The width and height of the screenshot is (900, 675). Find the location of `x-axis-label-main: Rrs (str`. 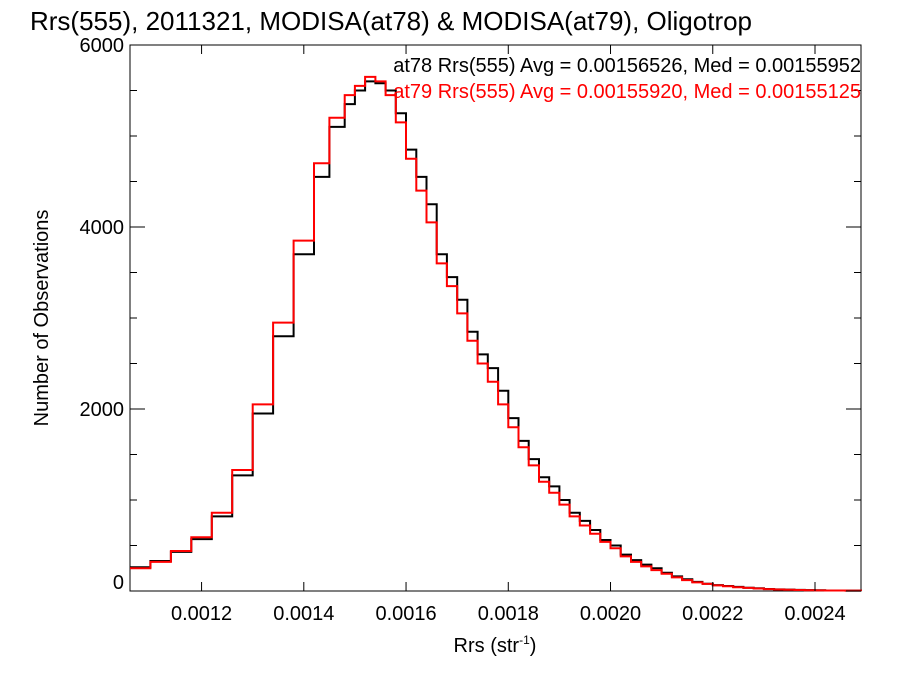

x-axis-label-main: Rrs (str is located at coordinates (487, 646).